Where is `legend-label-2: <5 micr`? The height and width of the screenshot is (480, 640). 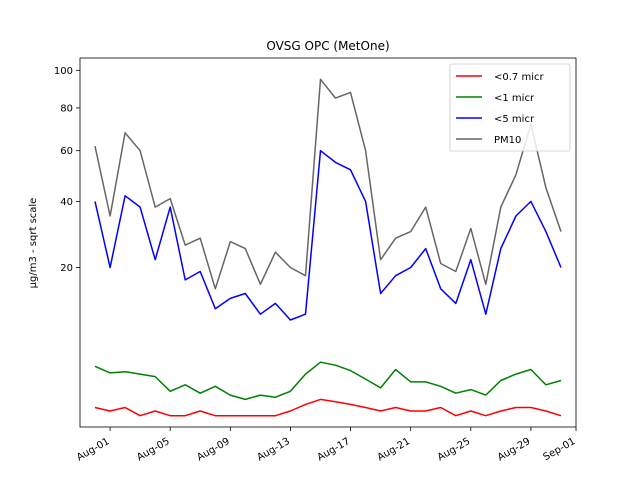
legend-label-2: <5 micr is located at coordinates (514, 119).